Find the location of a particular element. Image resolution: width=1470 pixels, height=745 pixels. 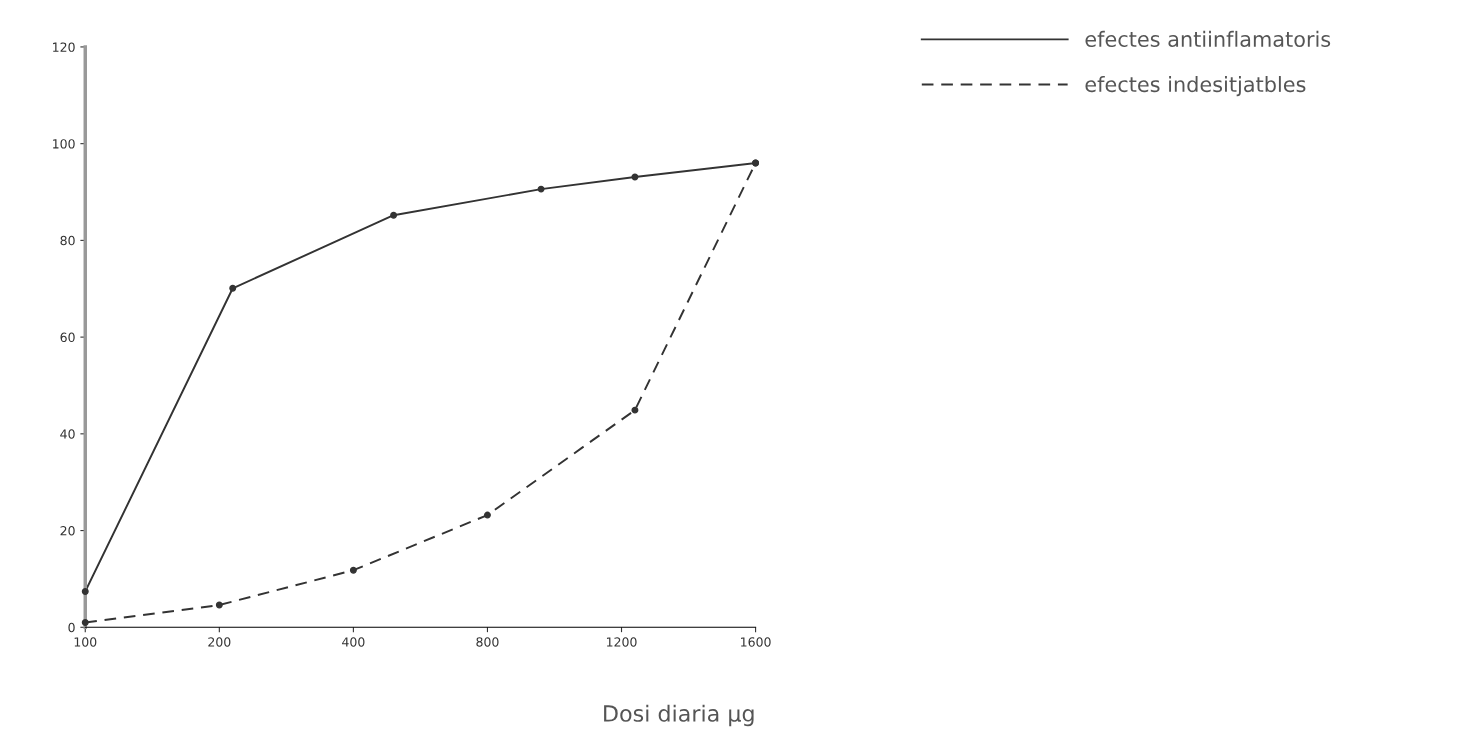

y-tick-label: 100 is located at coordinates (64, 144).